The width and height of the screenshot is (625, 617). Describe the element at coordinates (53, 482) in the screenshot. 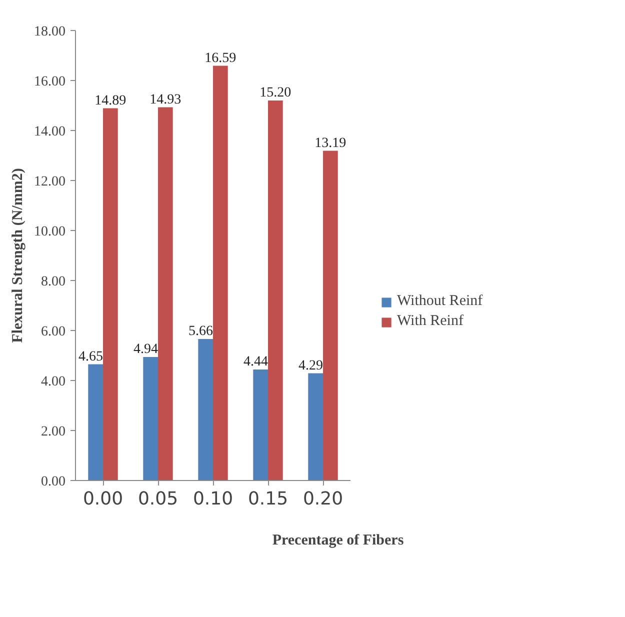

I see `y-tick-label: 0.00` at that location.